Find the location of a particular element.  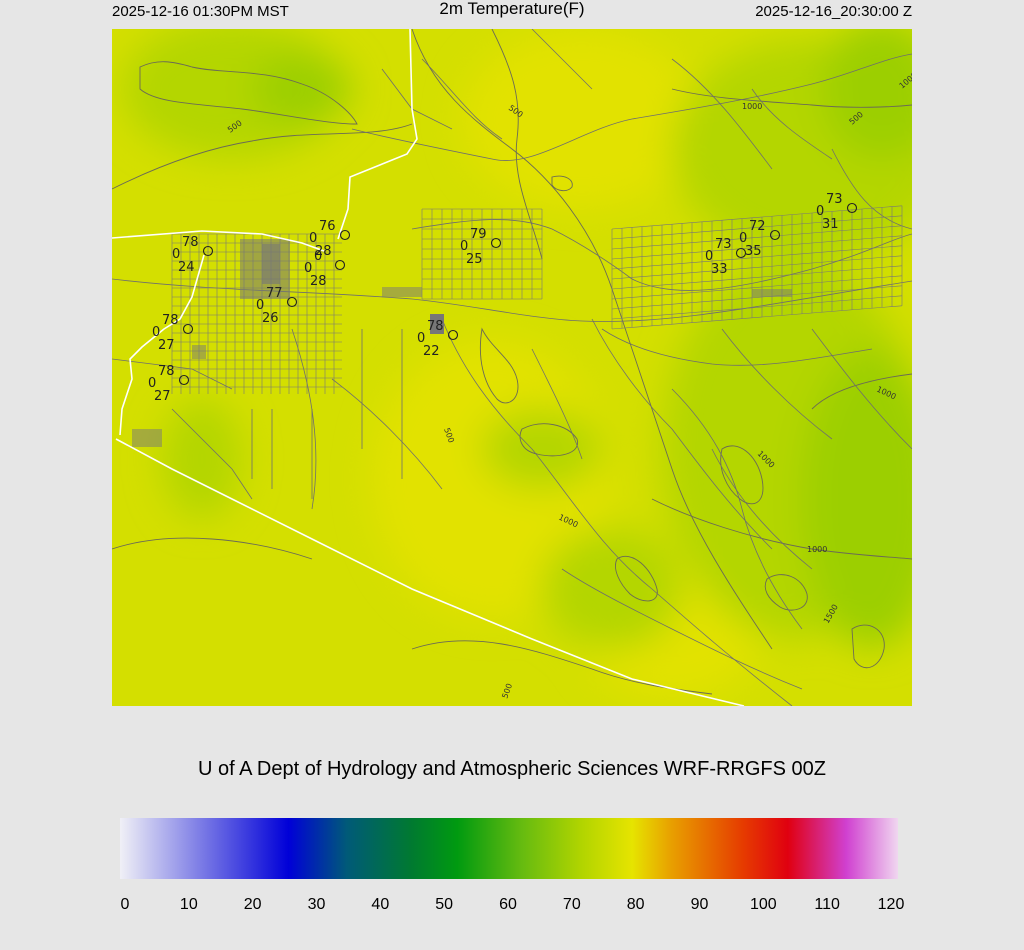

colorbar-tick-label: 20 is located at coordinates (252, 904).